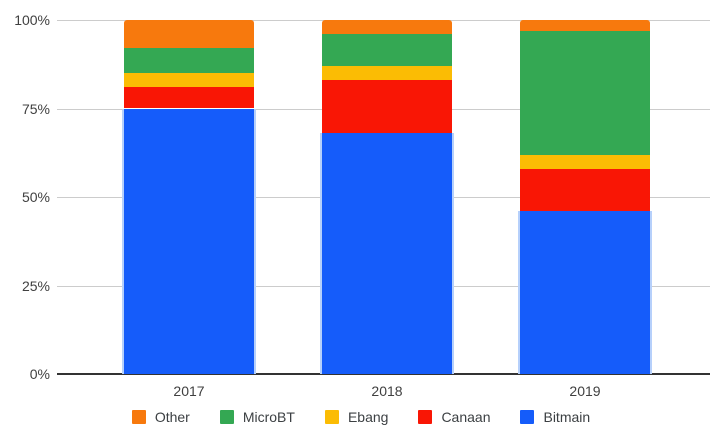  Describe the element at coordinates (585, 25) in the screenshot. I see `segment-2019-other` at that location.